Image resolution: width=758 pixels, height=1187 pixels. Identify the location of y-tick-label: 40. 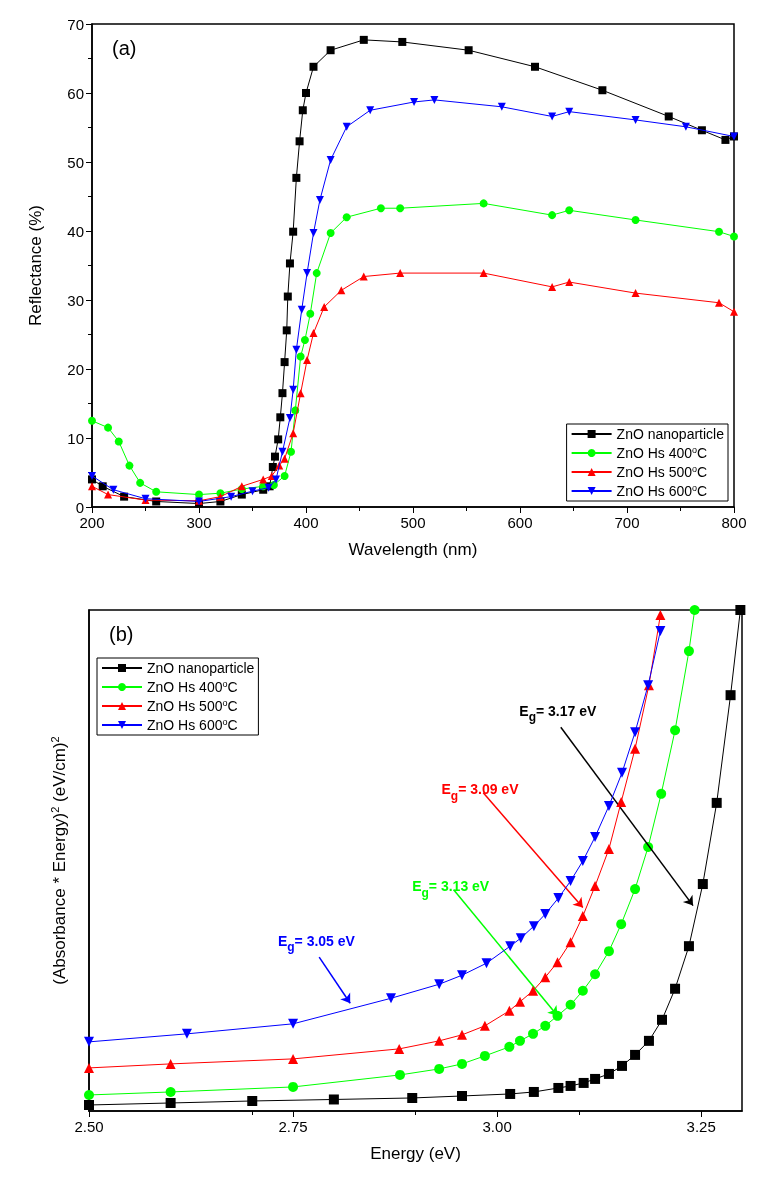
(75, 231).